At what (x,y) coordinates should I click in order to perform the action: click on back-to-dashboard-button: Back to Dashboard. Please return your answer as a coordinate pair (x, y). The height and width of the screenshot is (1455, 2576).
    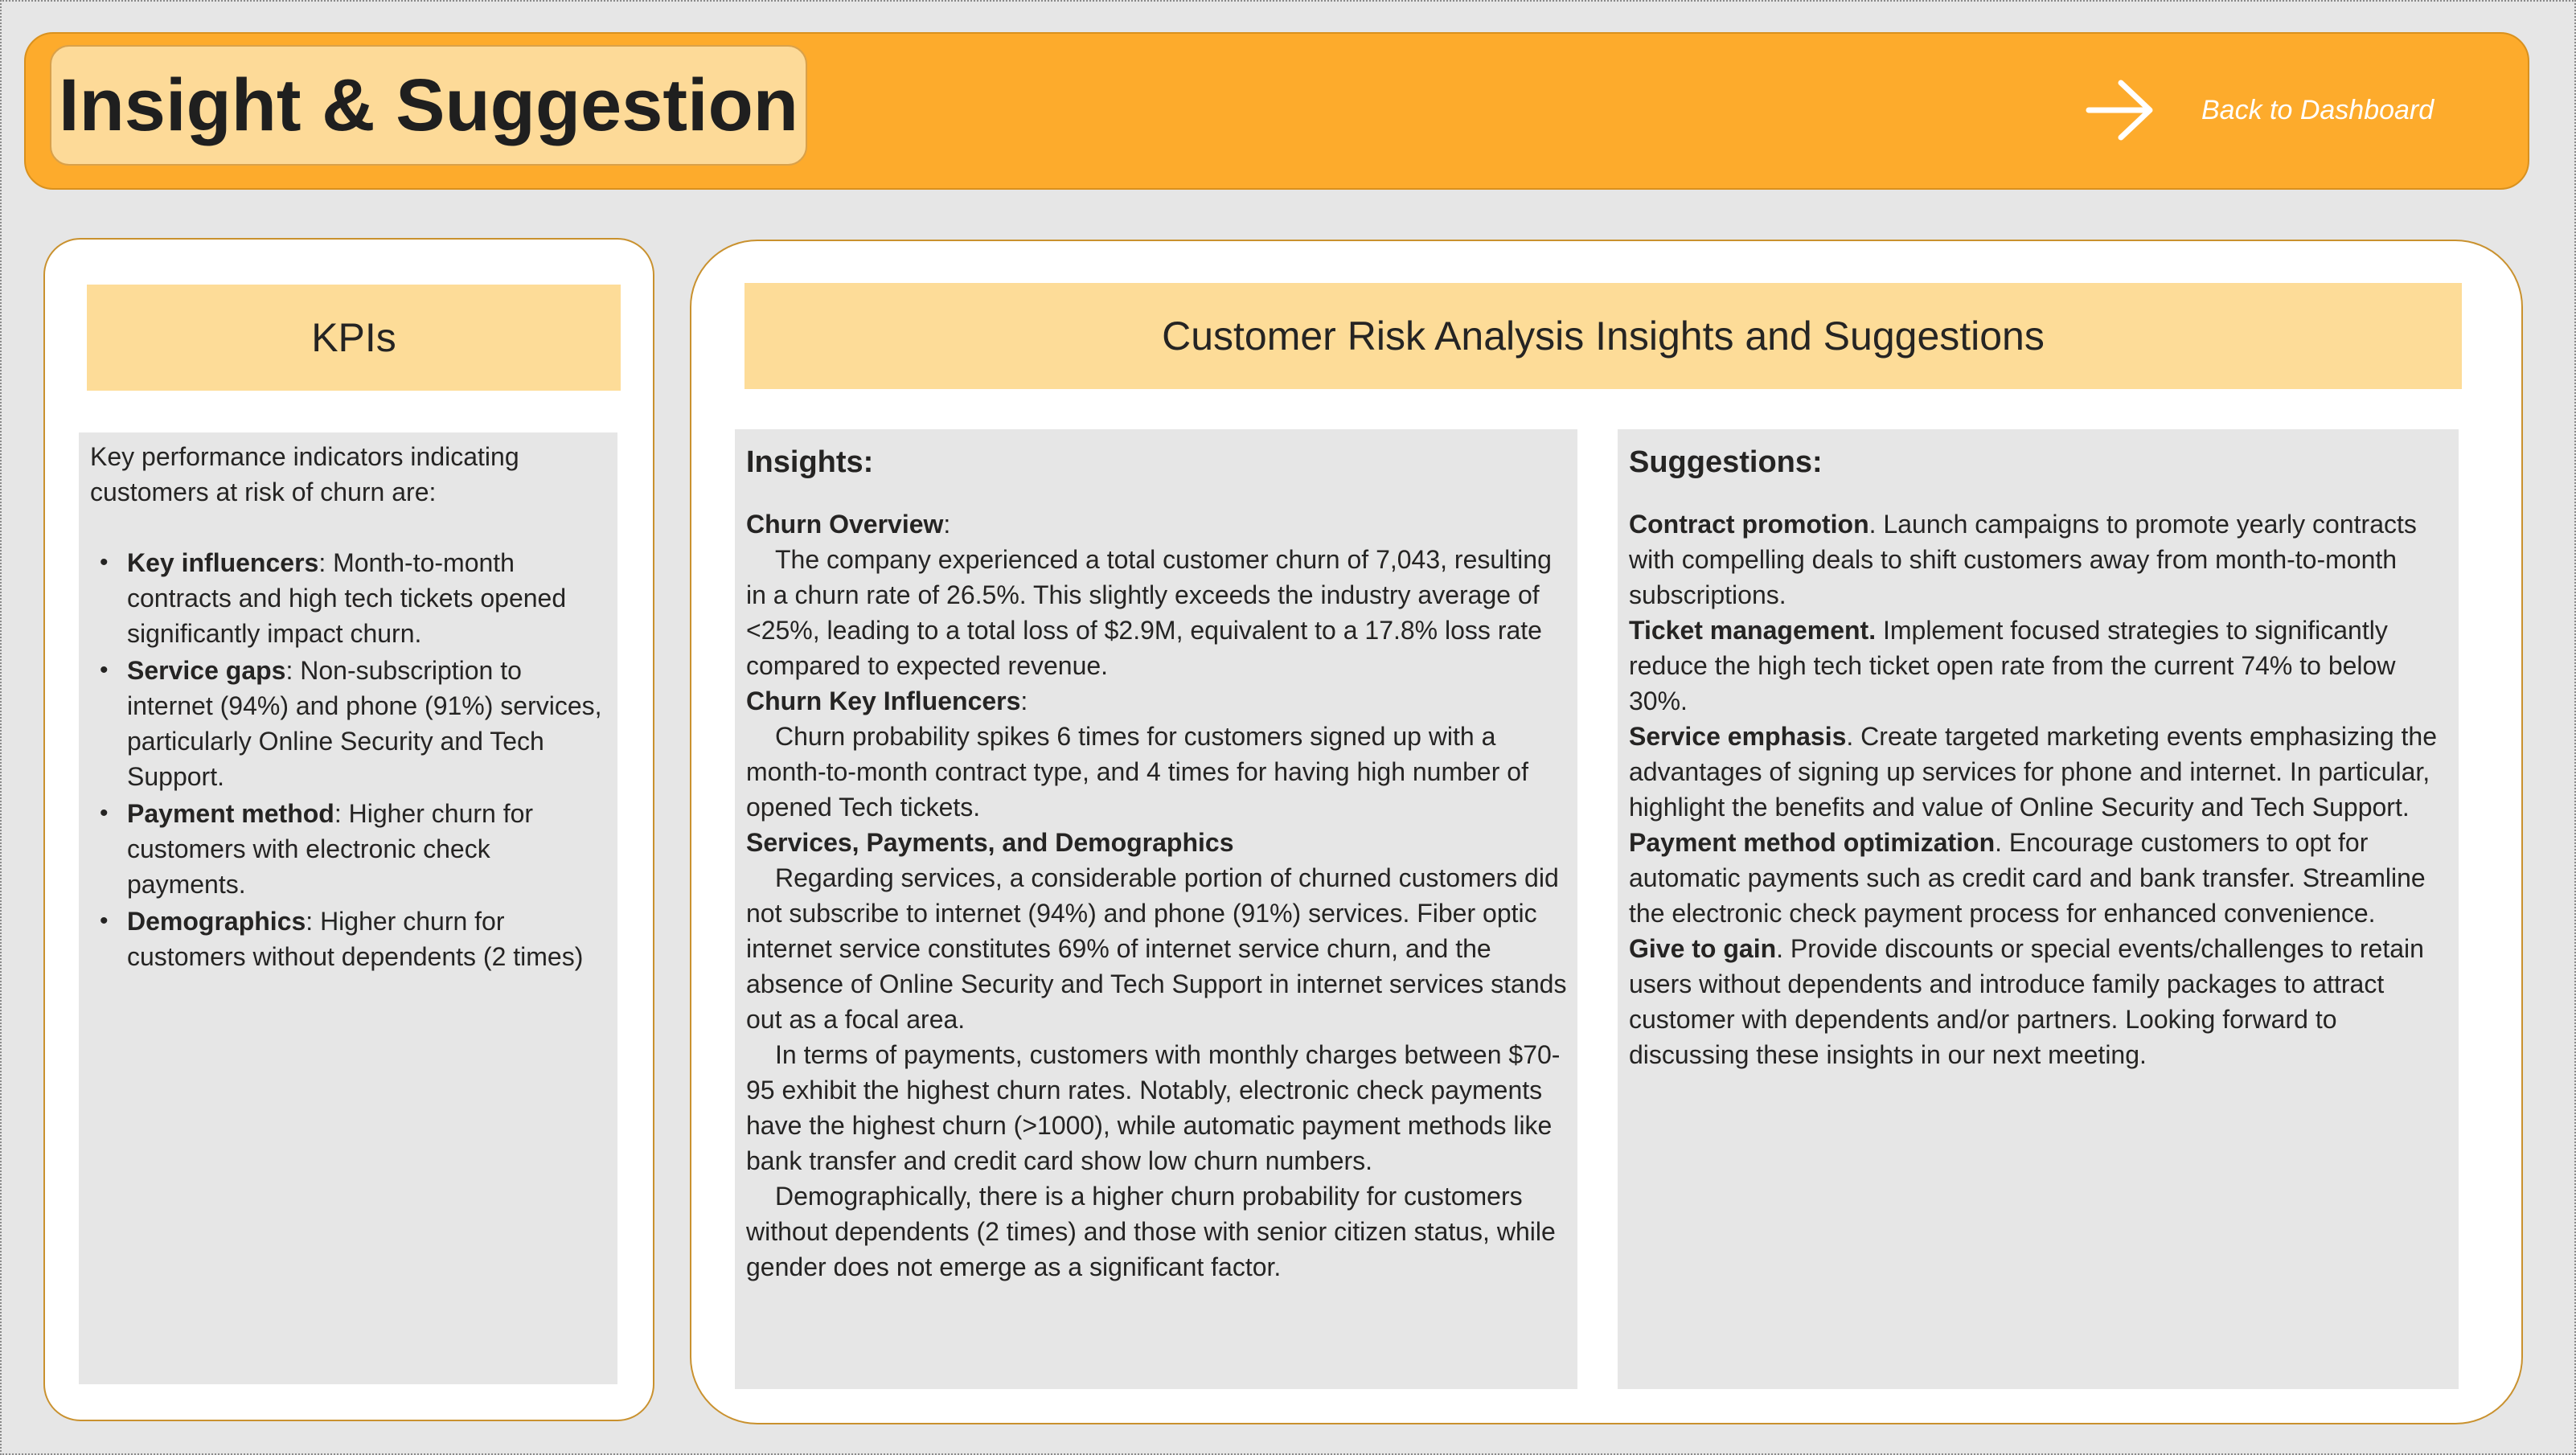
    Looking at the image, I should click on (2277, 110).